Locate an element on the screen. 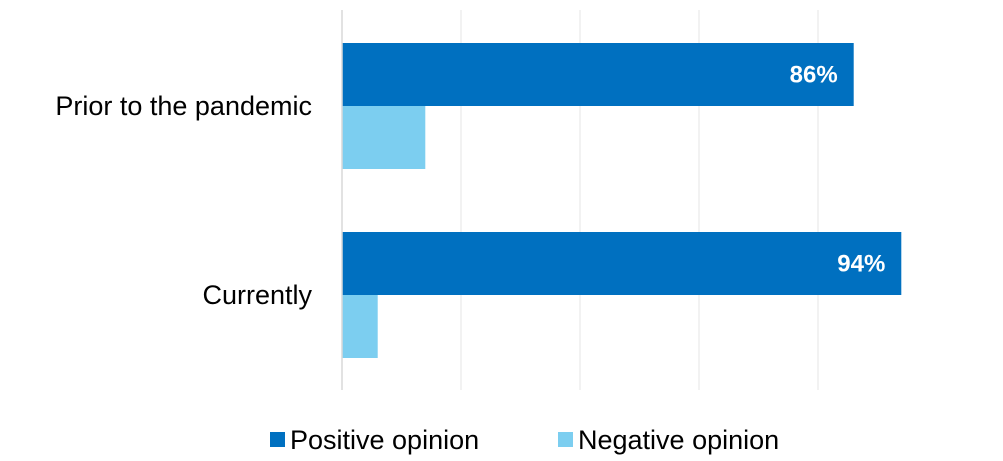 This screenshot has width=1003, height=461. category-label-2: Currently is located at coordinates (257, 295).